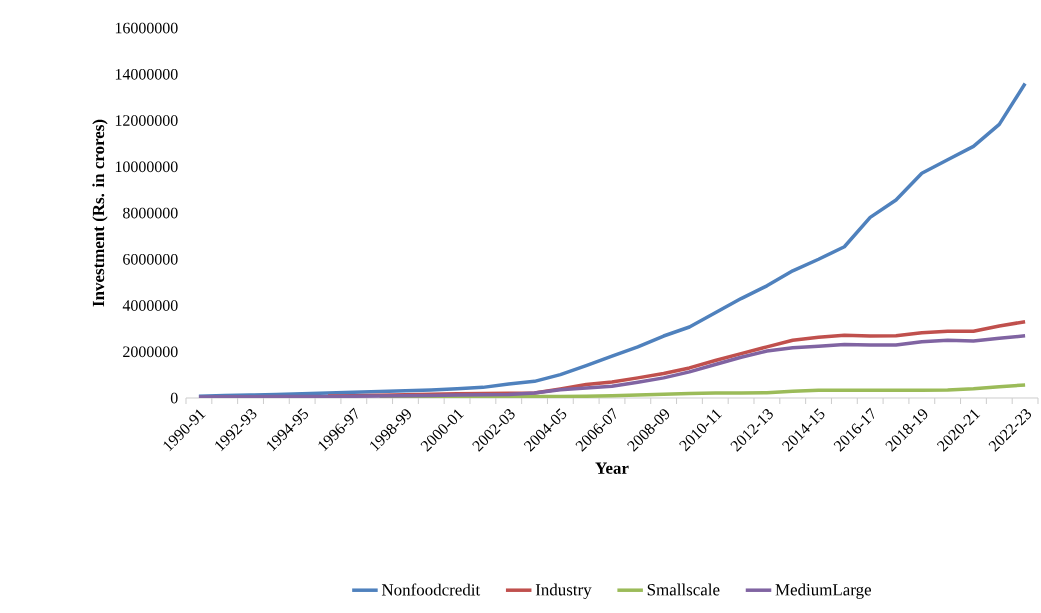 The width and height of the screenshot is (1041, 613). Describe the element at coordinates (100, 213) in the screenshot. I see `y-axis-title: Investment (Rs. in crores)` at that location.